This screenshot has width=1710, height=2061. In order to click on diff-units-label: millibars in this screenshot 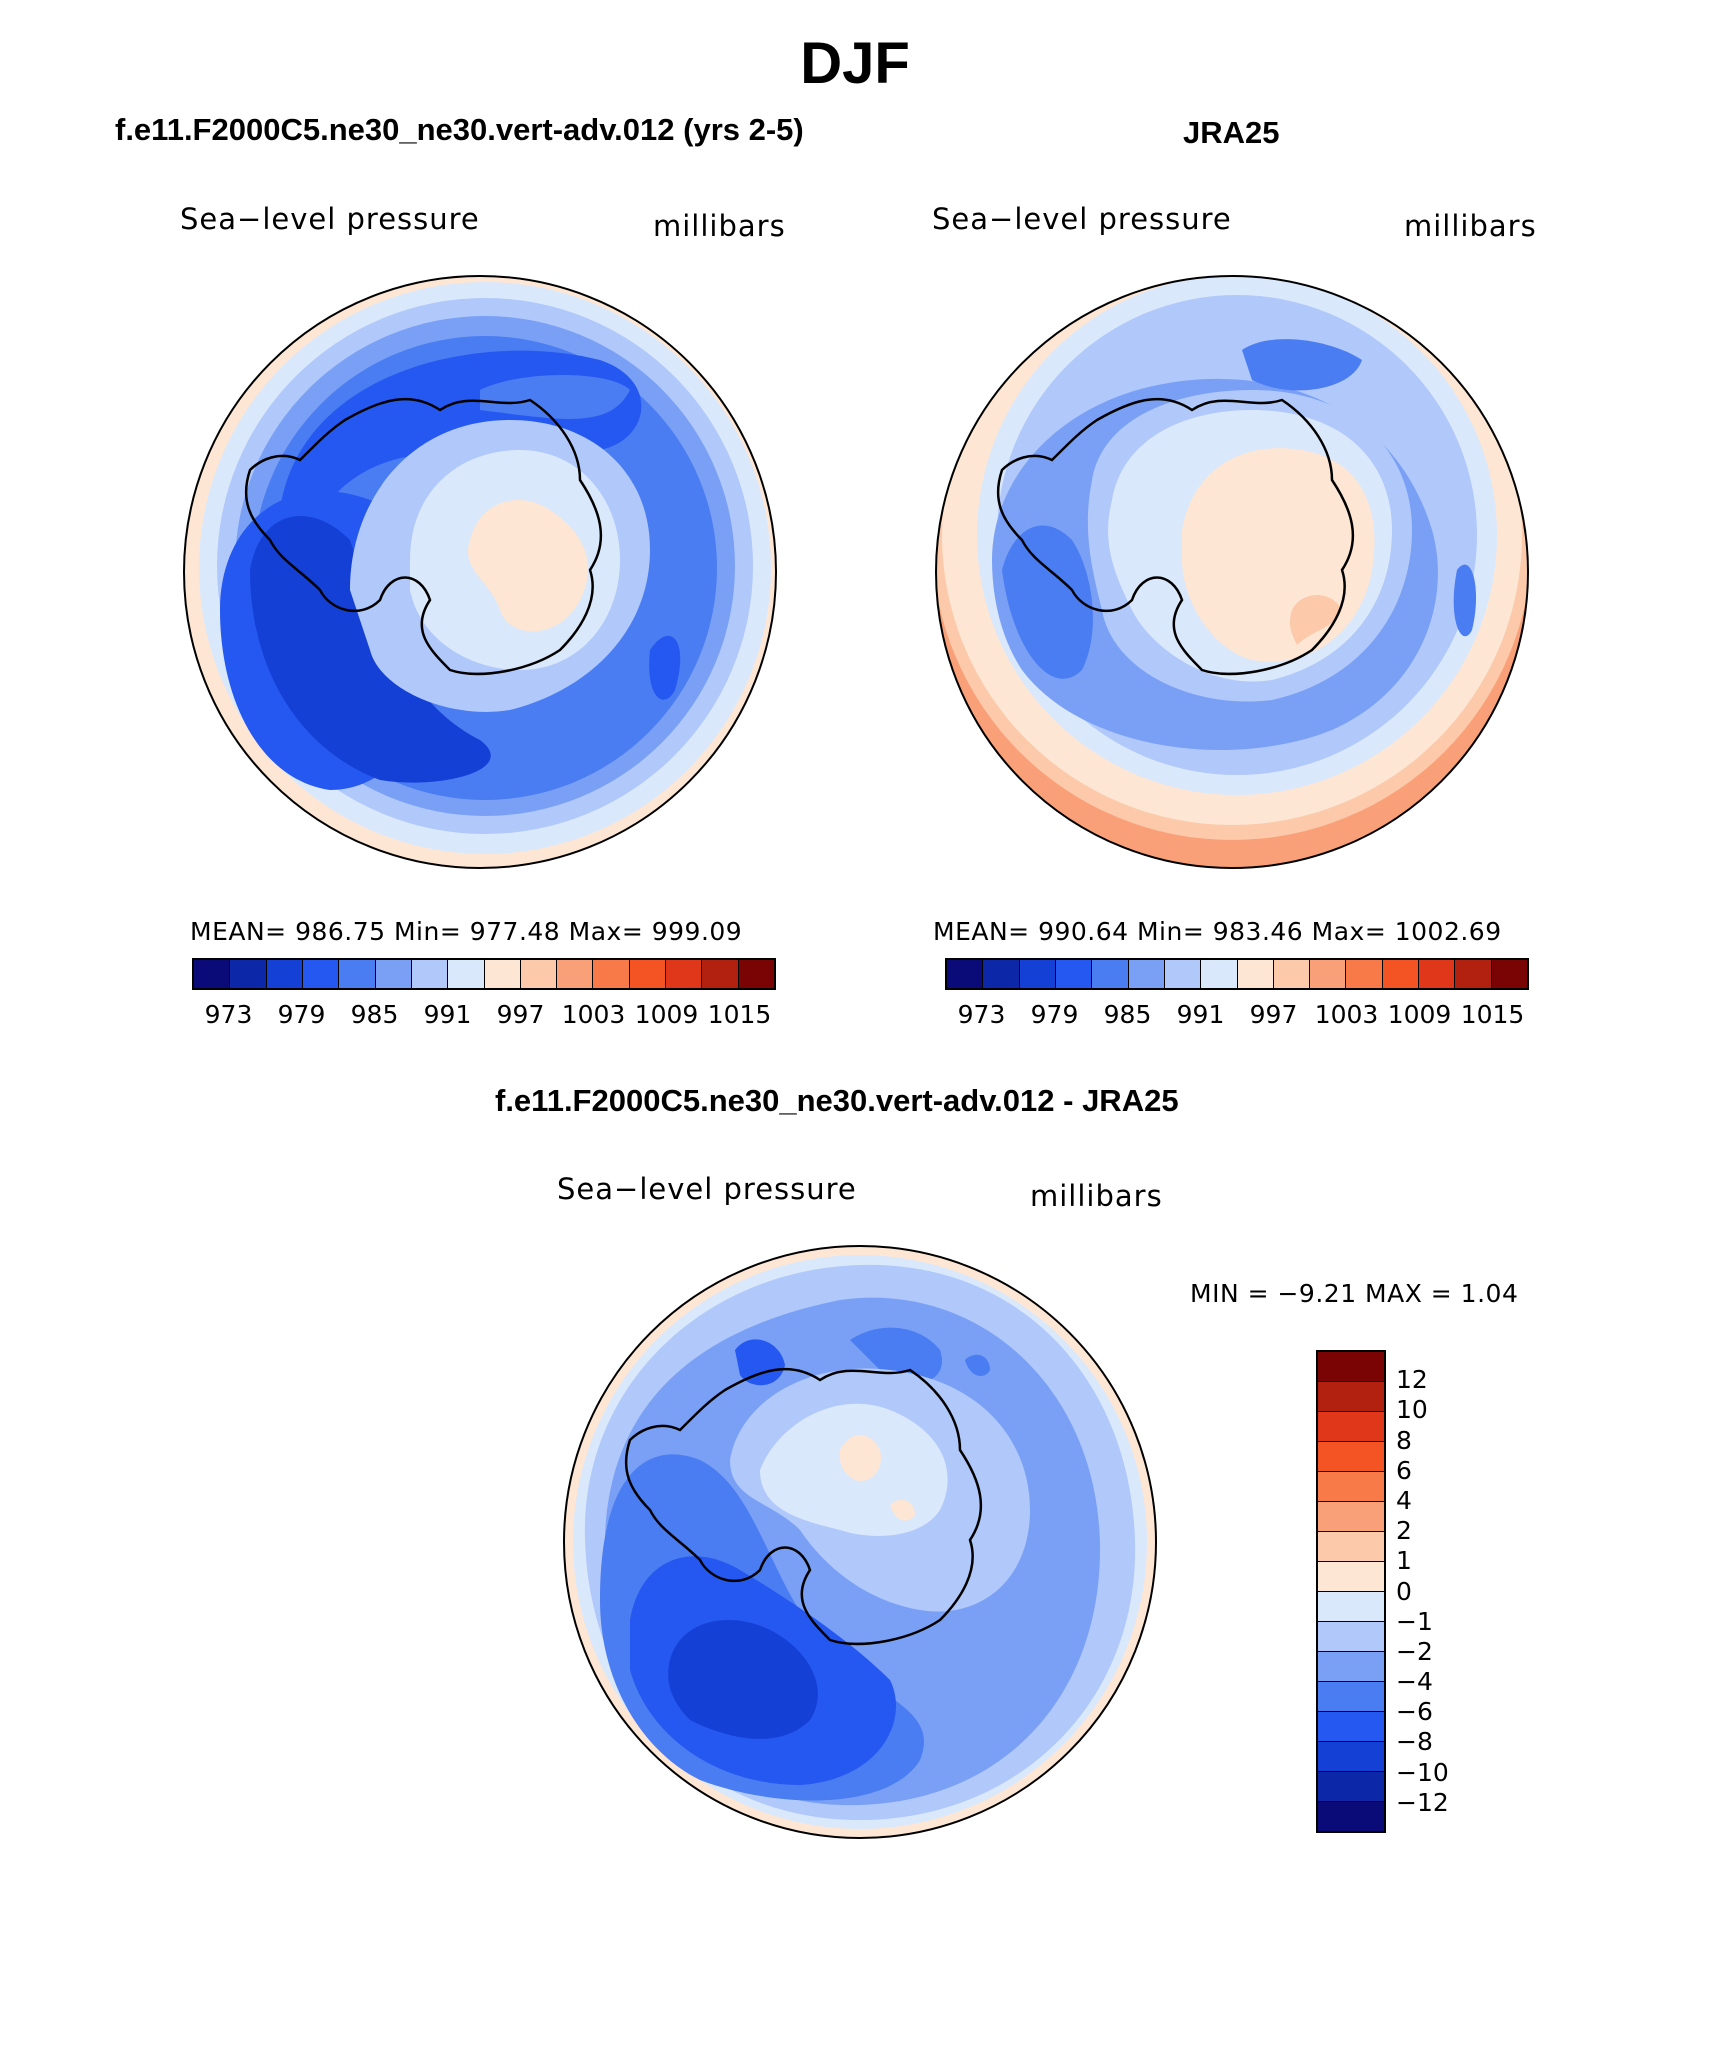, I will do `click(1096, 1196)`.